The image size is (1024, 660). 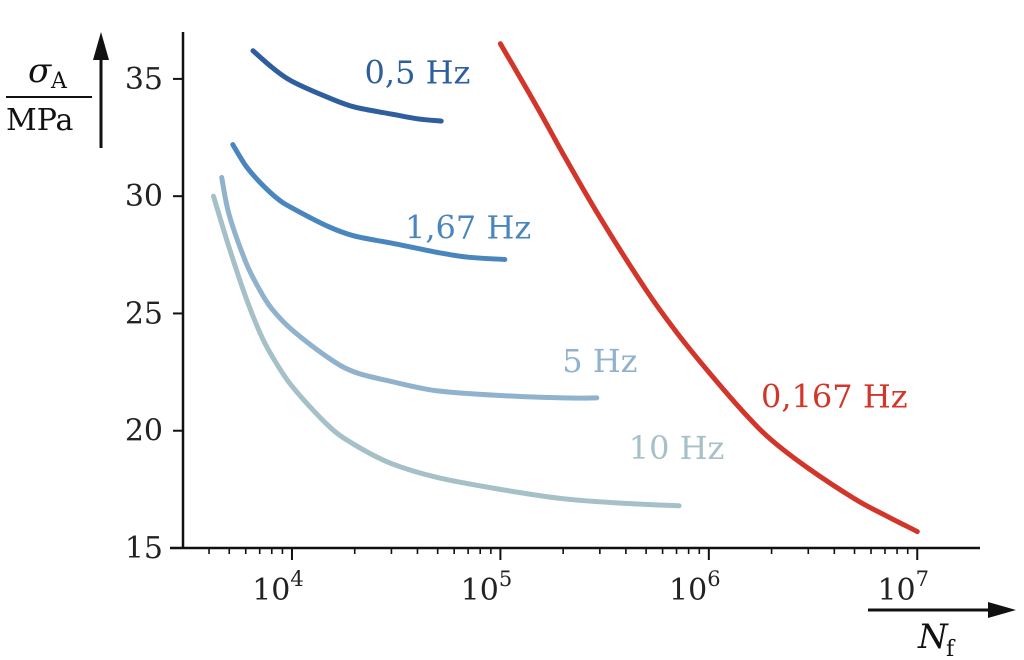 I want to click on x-axis-arrow-icon, so click(x=1002, y=610).